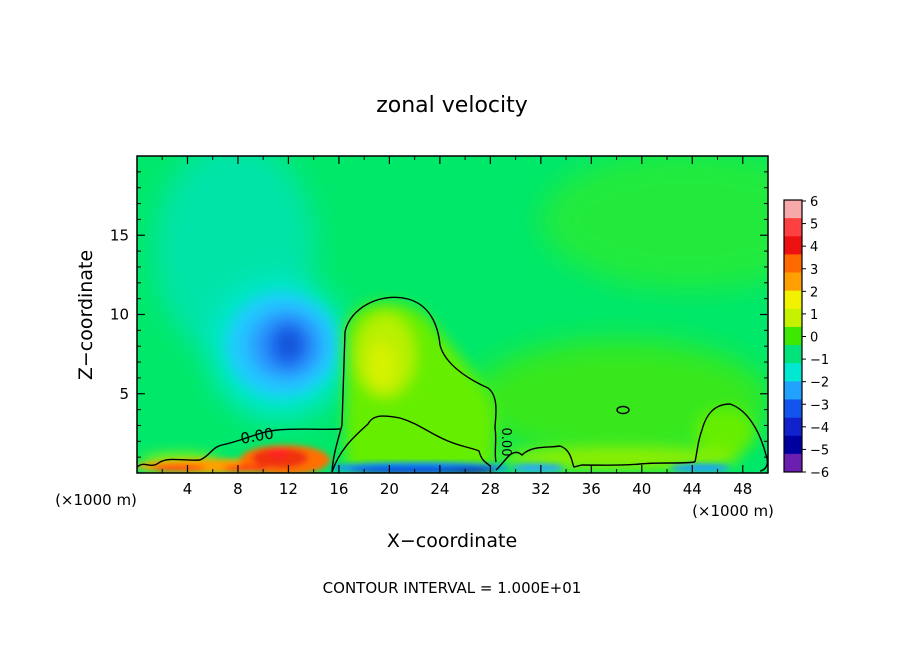 This screenshot has height=654, width=904. What do you see at coordinates (619, 400) in the screenshot?
I see `right-green-region` at bounding box center [619, 400].